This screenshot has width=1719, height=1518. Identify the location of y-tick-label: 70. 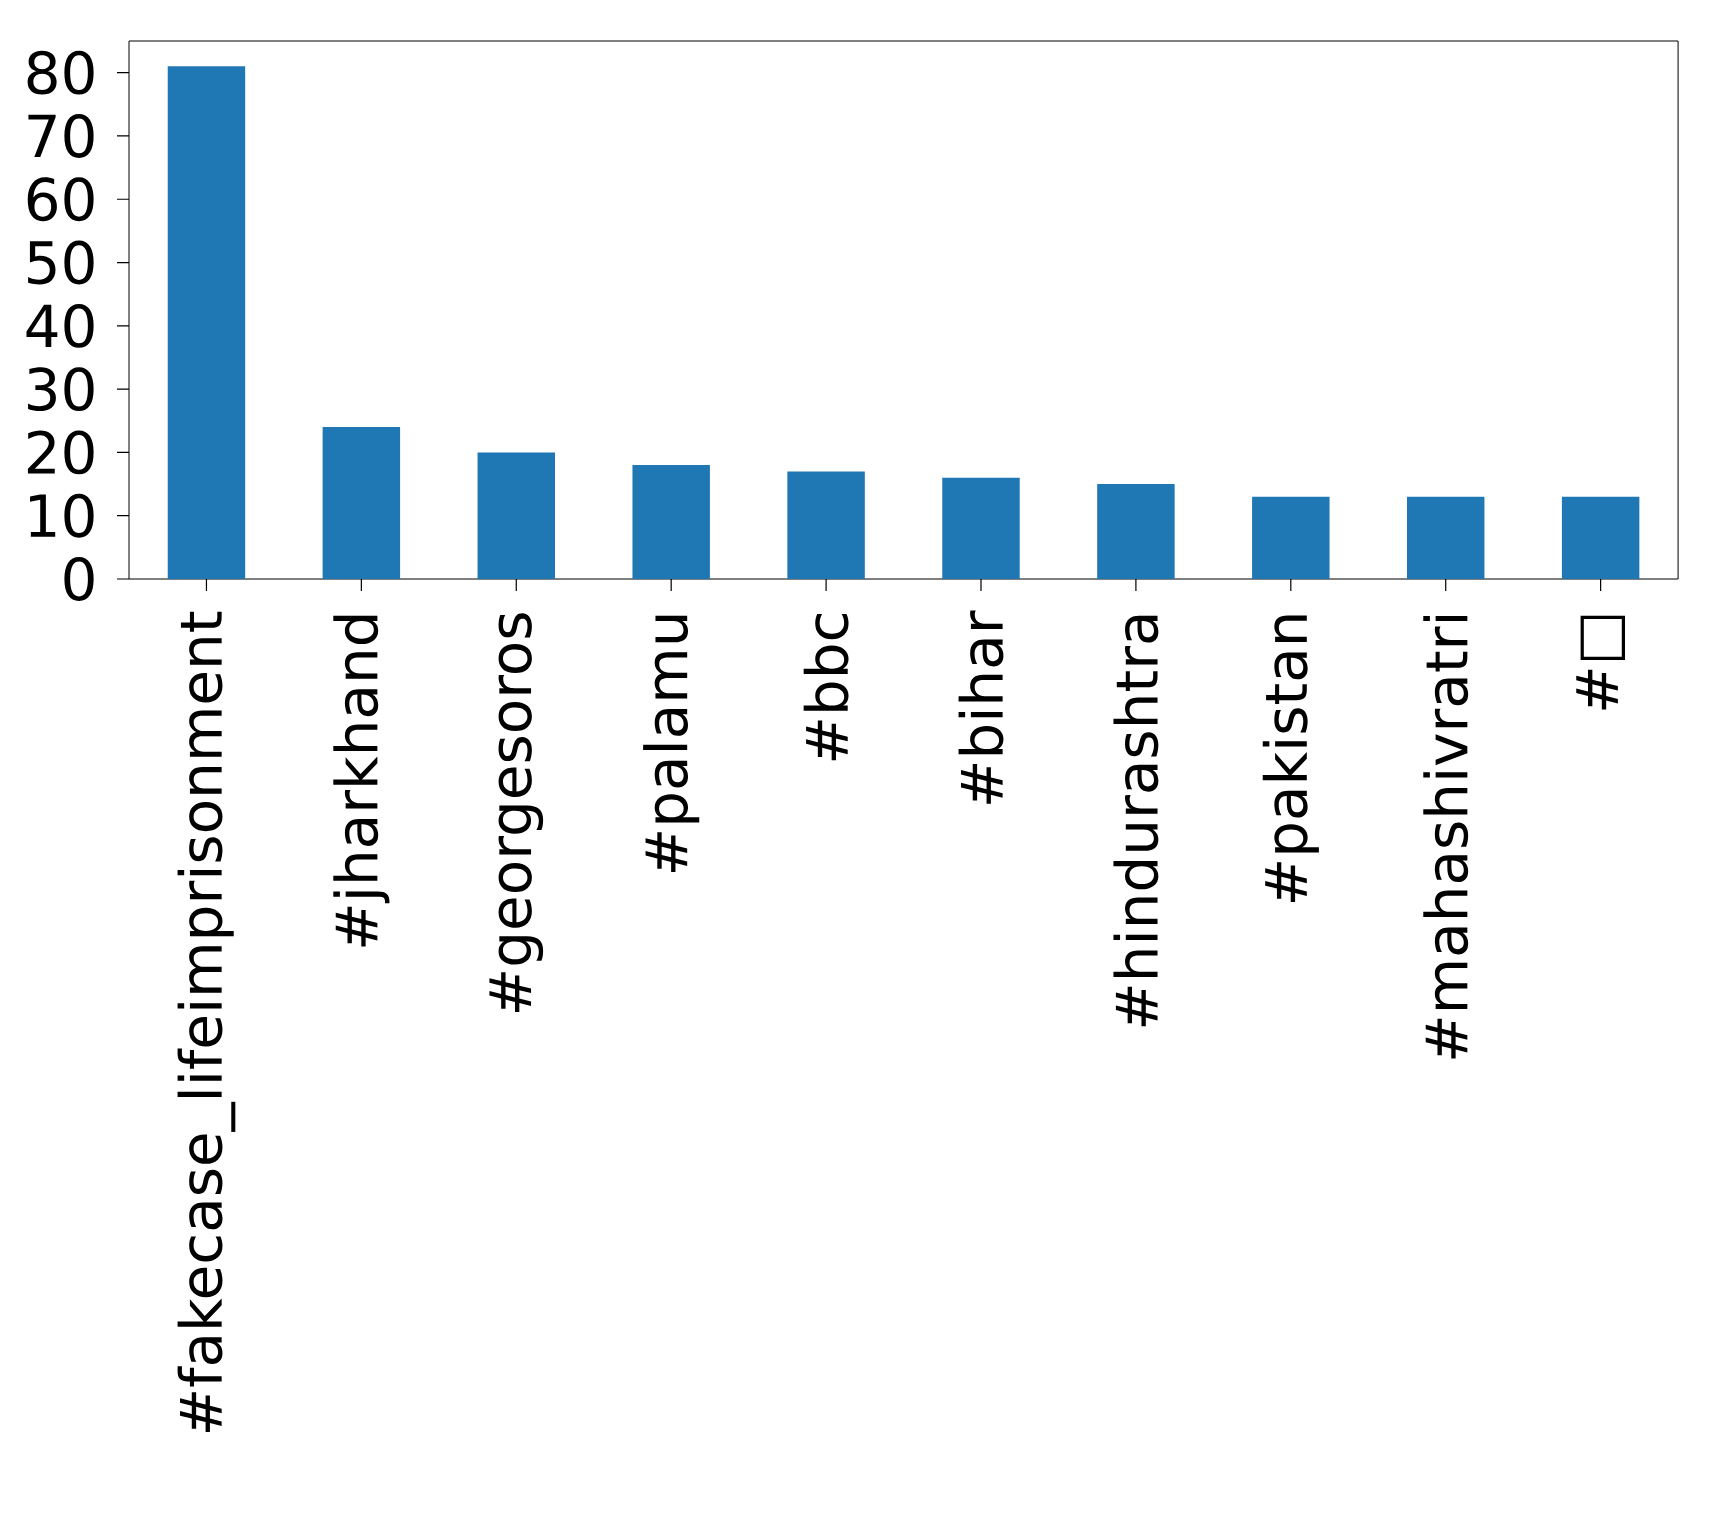
(61, 136).